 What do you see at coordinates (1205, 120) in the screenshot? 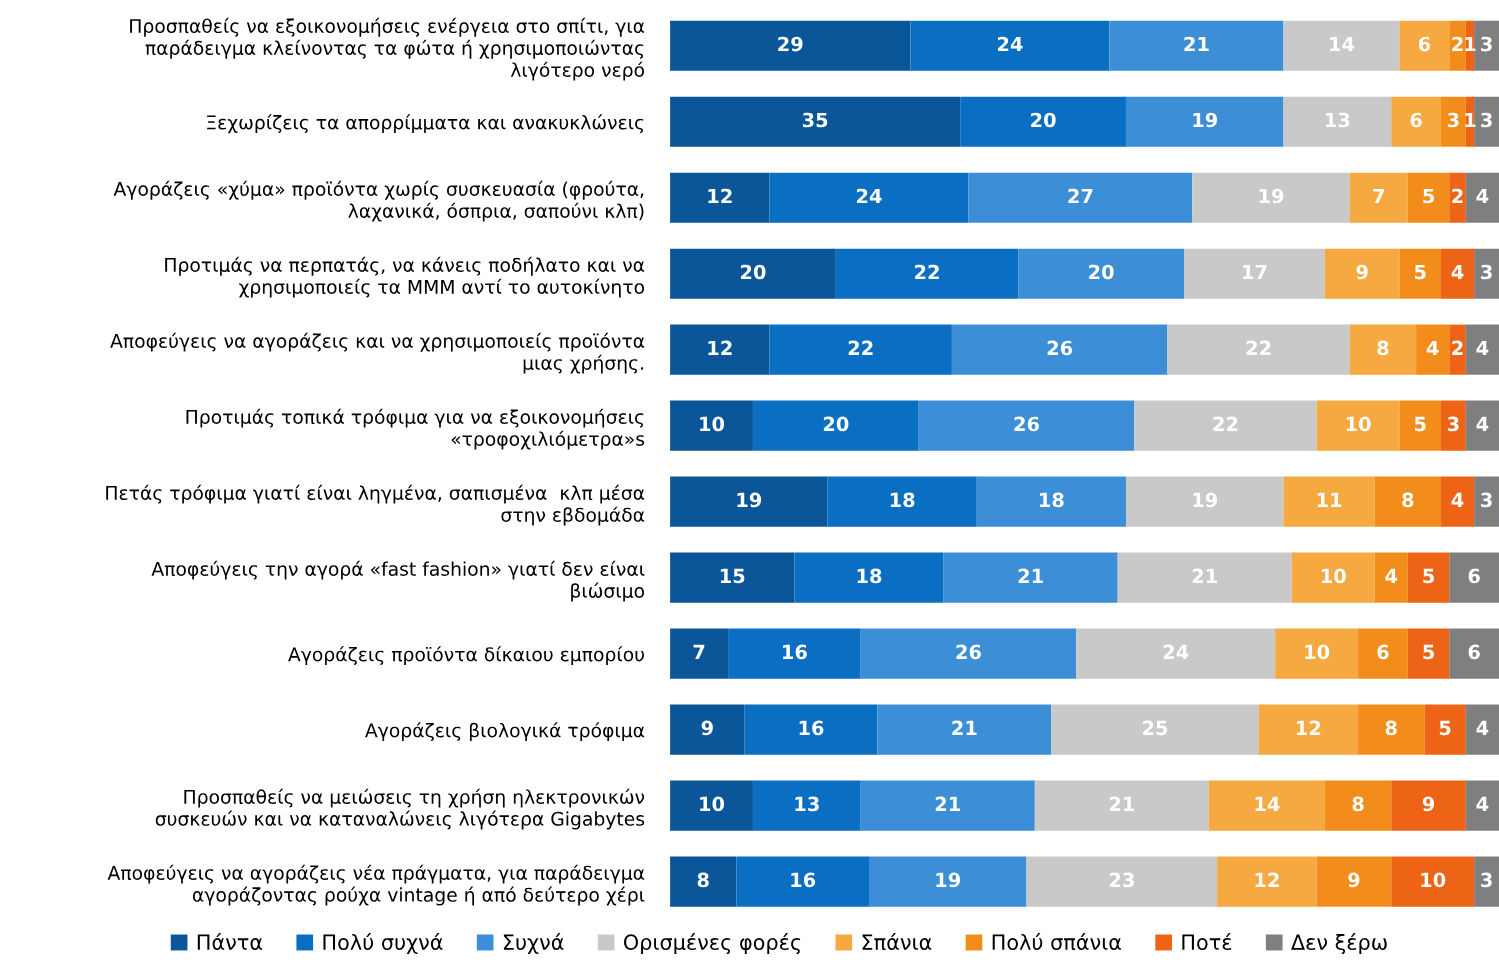
I see `data-label: 19` at bounding box center [1205, 120].